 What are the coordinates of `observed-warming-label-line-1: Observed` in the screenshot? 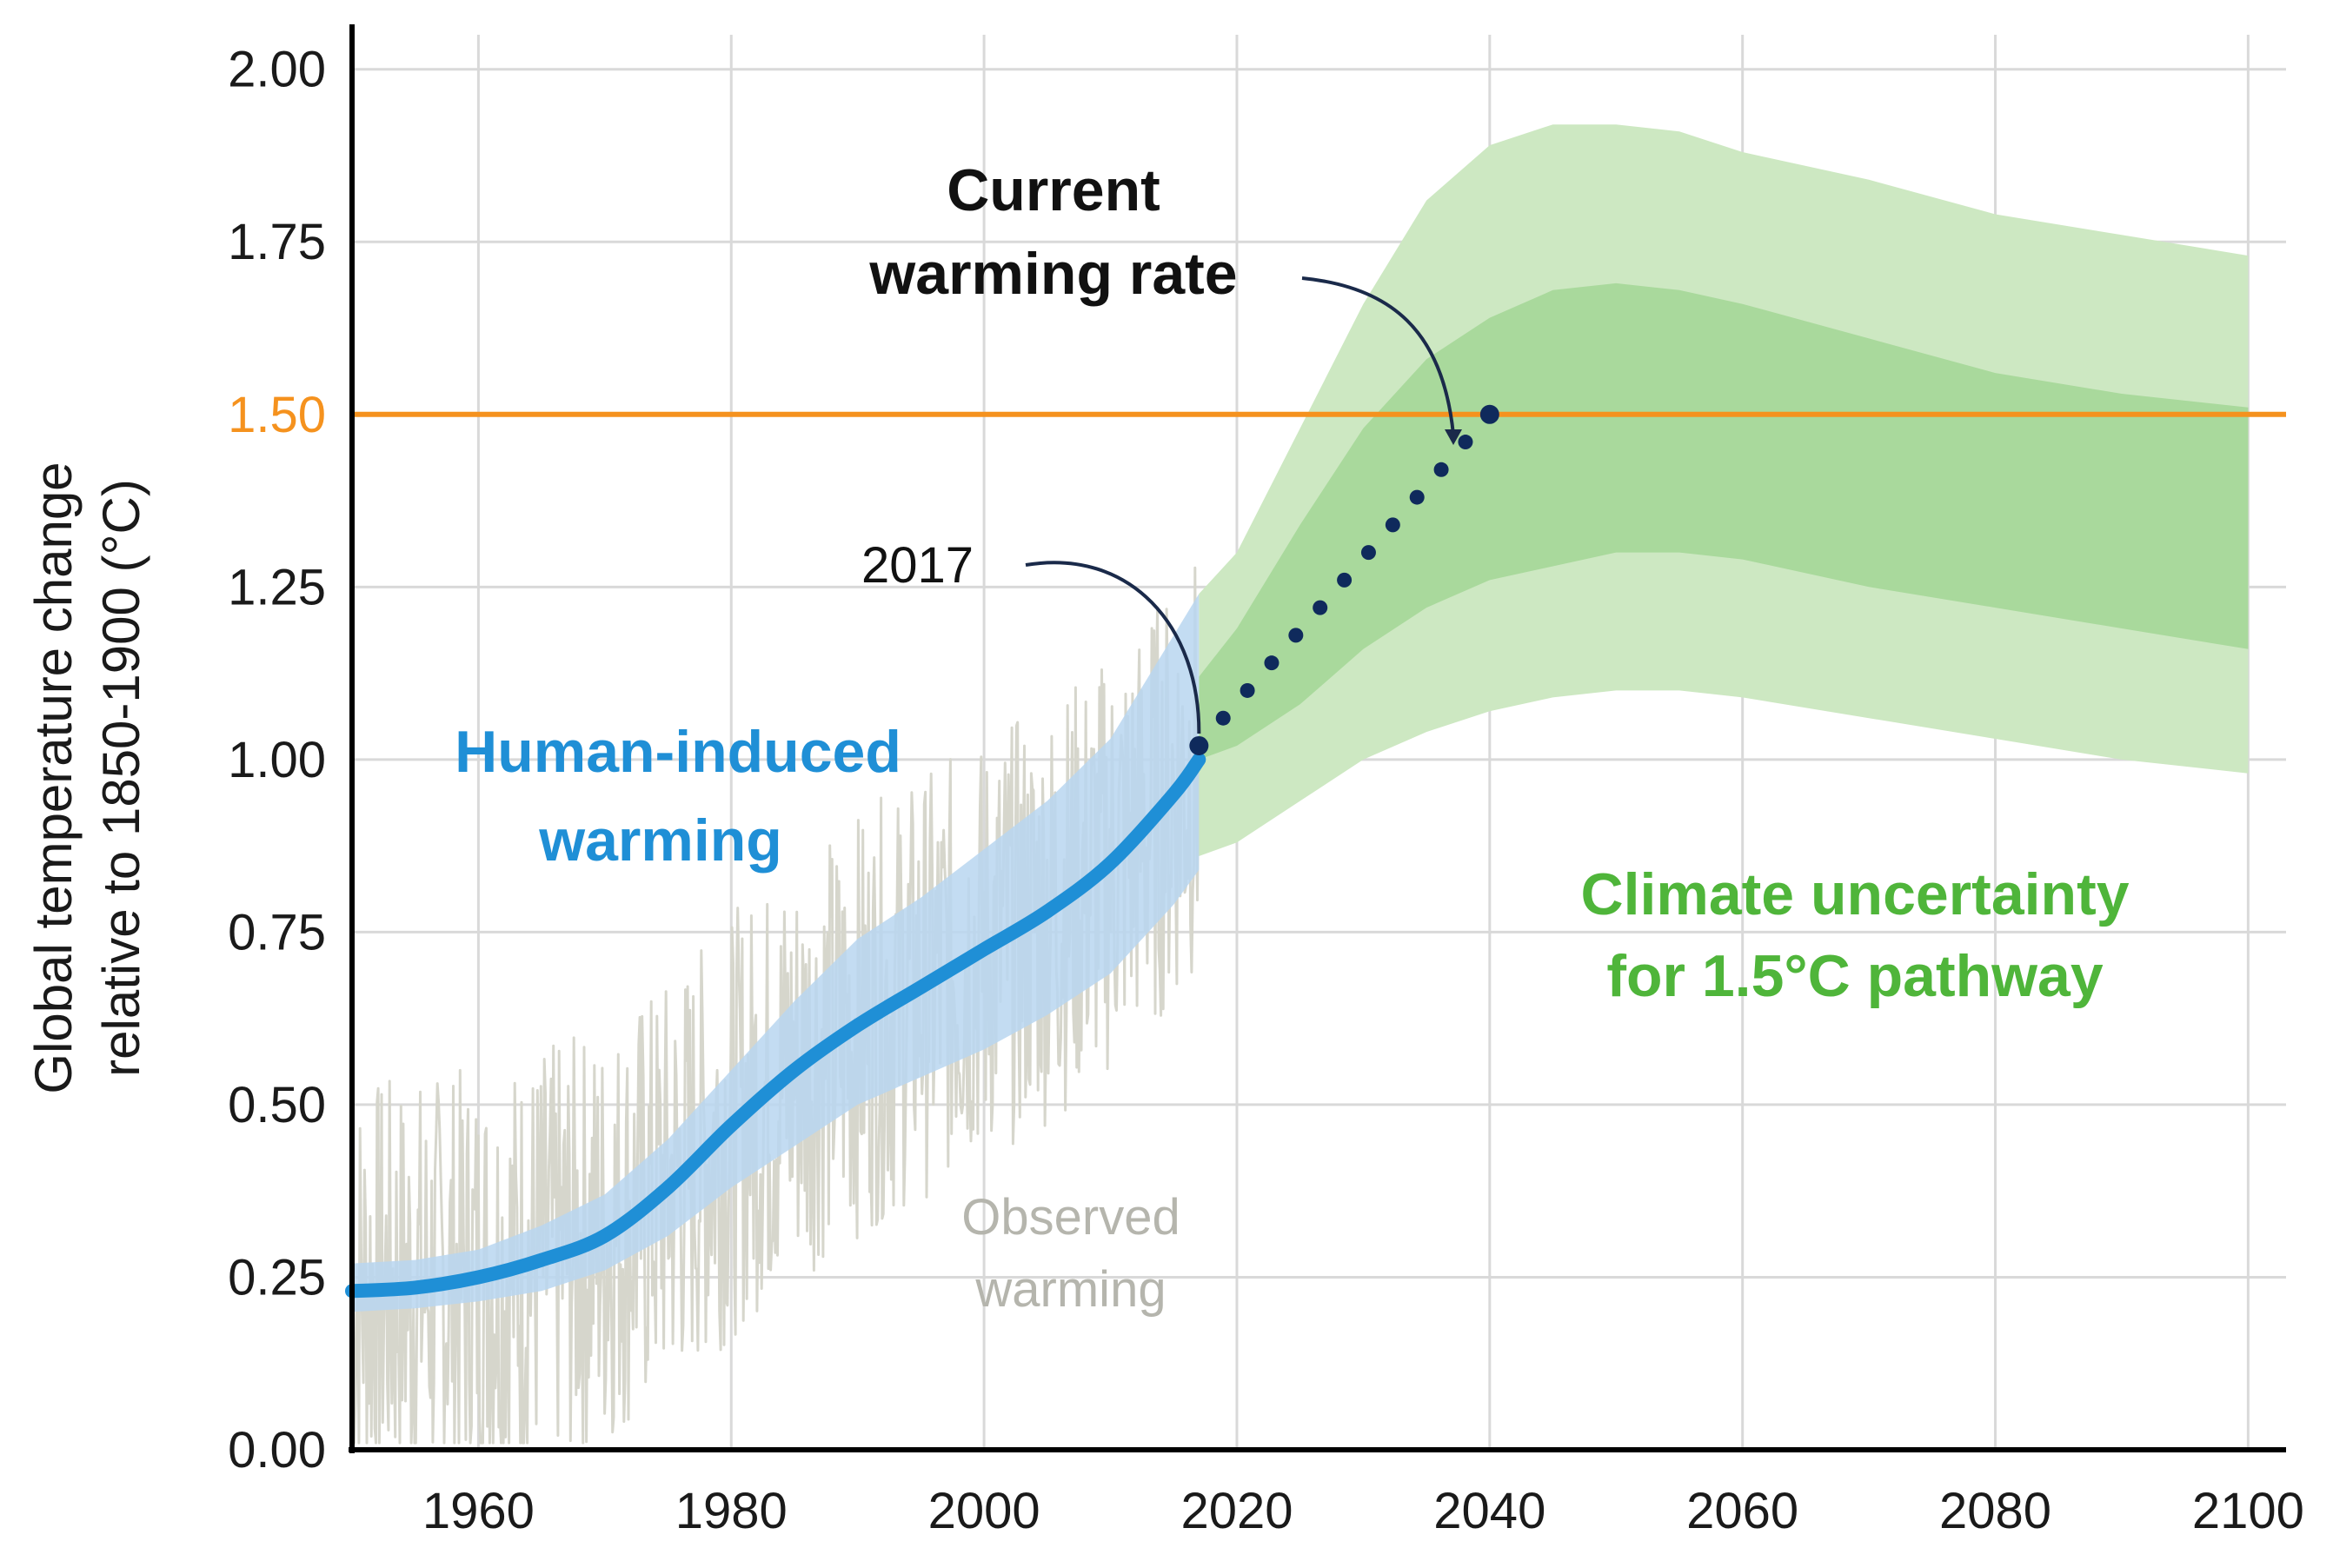 It's located at (1070, 1217).